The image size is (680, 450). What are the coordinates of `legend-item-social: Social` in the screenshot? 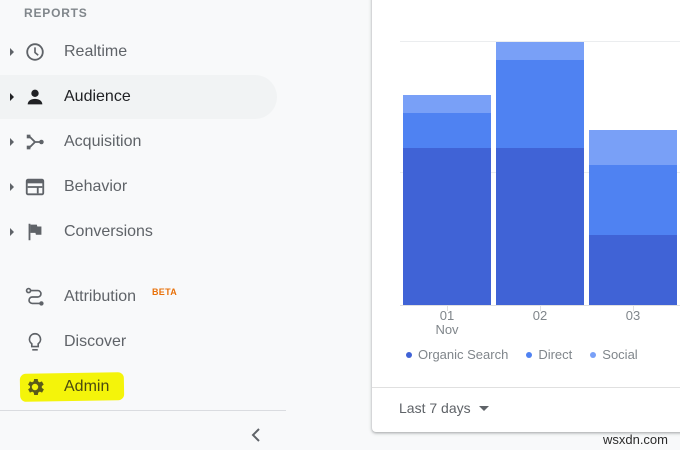 It's located at (614, 354).